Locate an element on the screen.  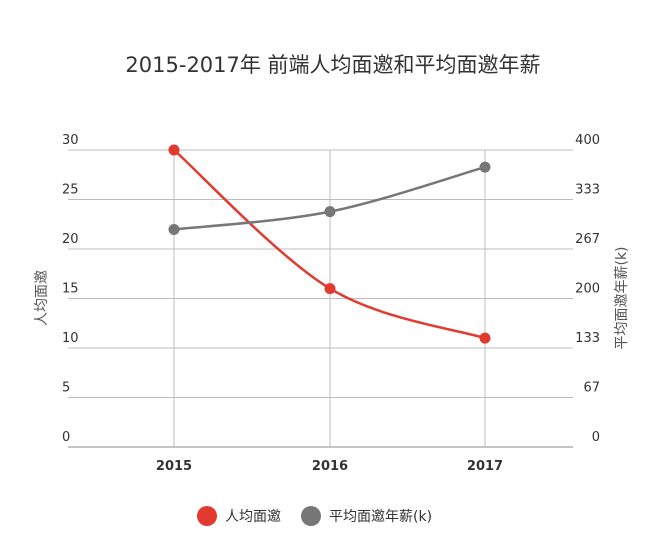
y-right-tick-label: 0 is located at coordinates (596, 437).